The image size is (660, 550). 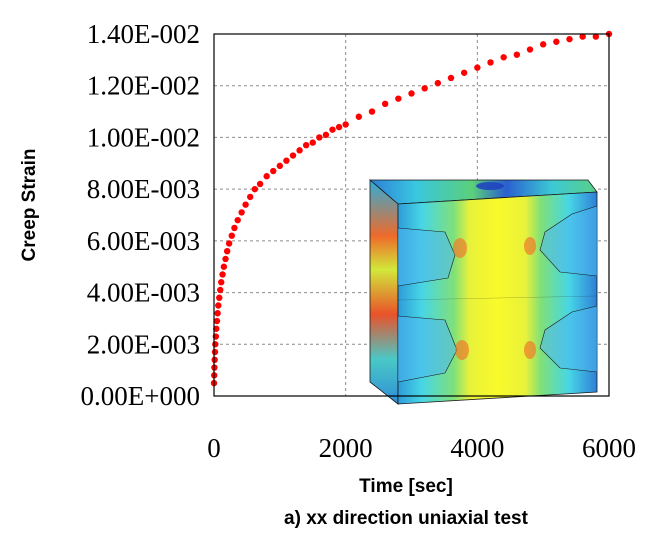 I want to click on x-tick-label: 6000, so click(x=609, y=448).